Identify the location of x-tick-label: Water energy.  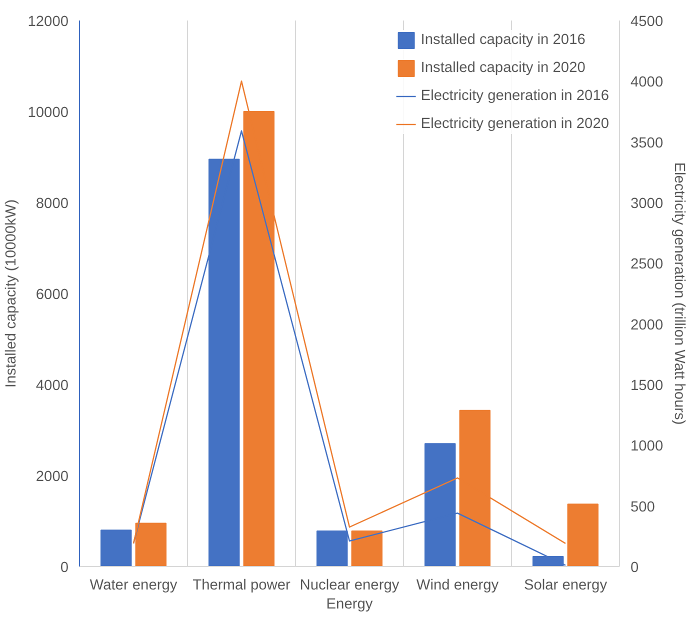
(134, 586).